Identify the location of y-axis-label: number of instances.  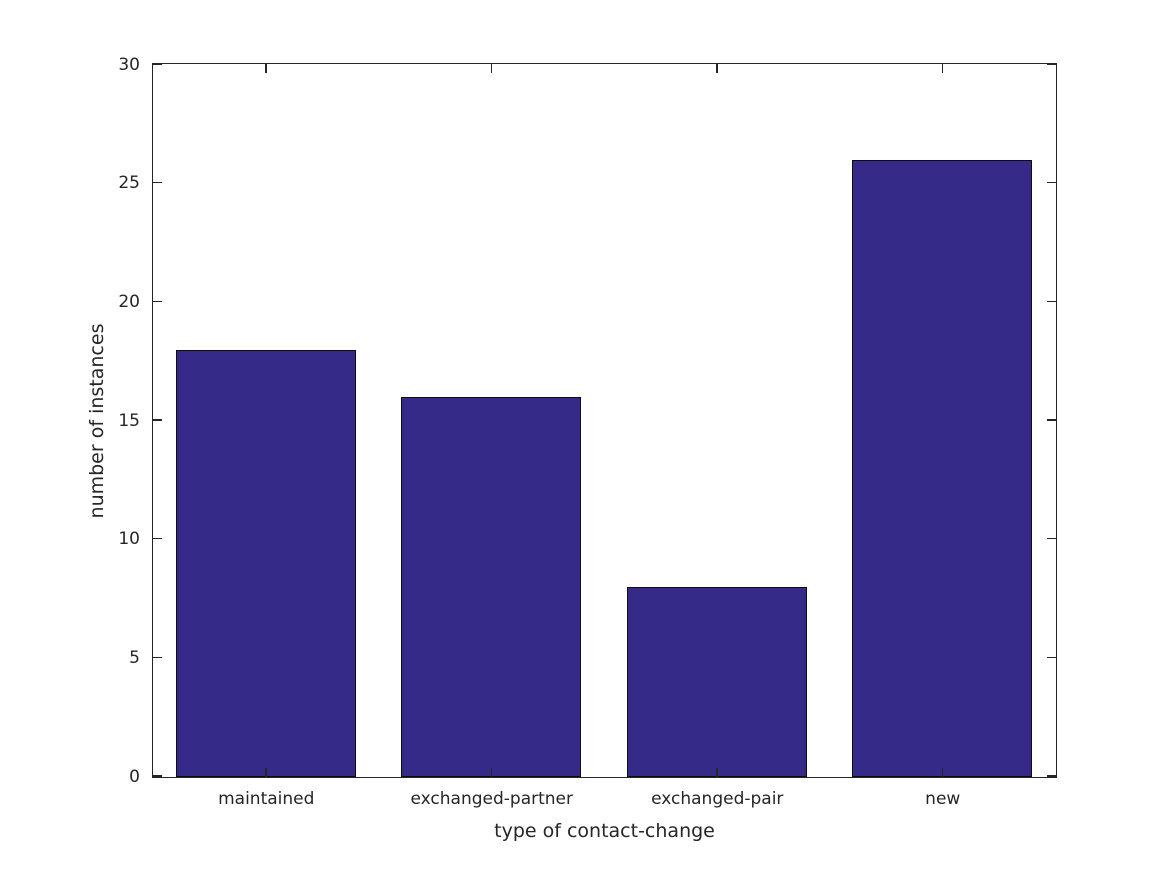
(97, 420).